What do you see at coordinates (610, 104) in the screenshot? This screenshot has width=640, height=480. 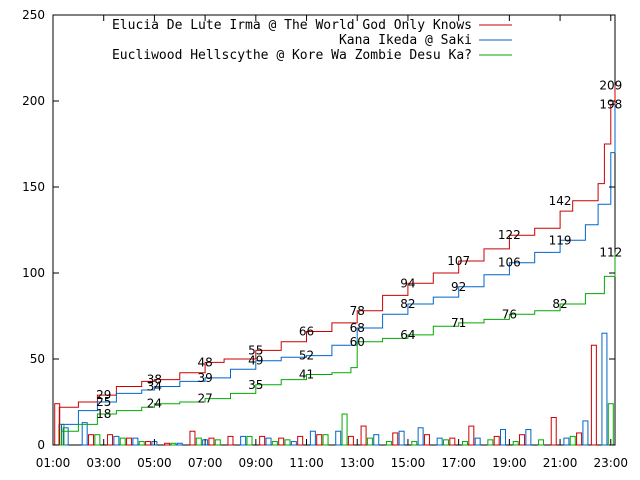 I see `point-label-kana-ikeda-saki: 198` at bounding box center [610, 104].